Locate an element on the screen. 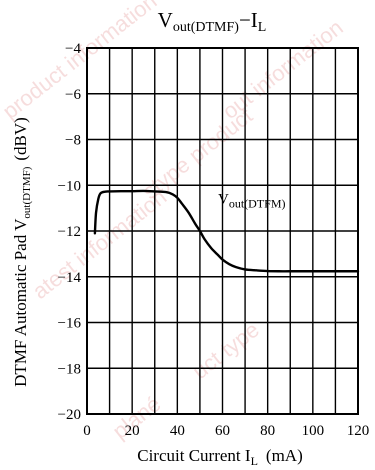 This screenshot has height=470, width=375. x-tick-label: 120 is located at coordinates (358, 431).